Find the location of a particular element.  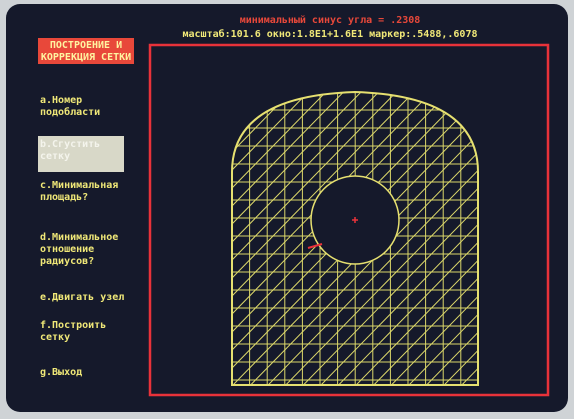

menu-title: ПОСТРОЕНИЕ И is located at coordinates (86, 45).